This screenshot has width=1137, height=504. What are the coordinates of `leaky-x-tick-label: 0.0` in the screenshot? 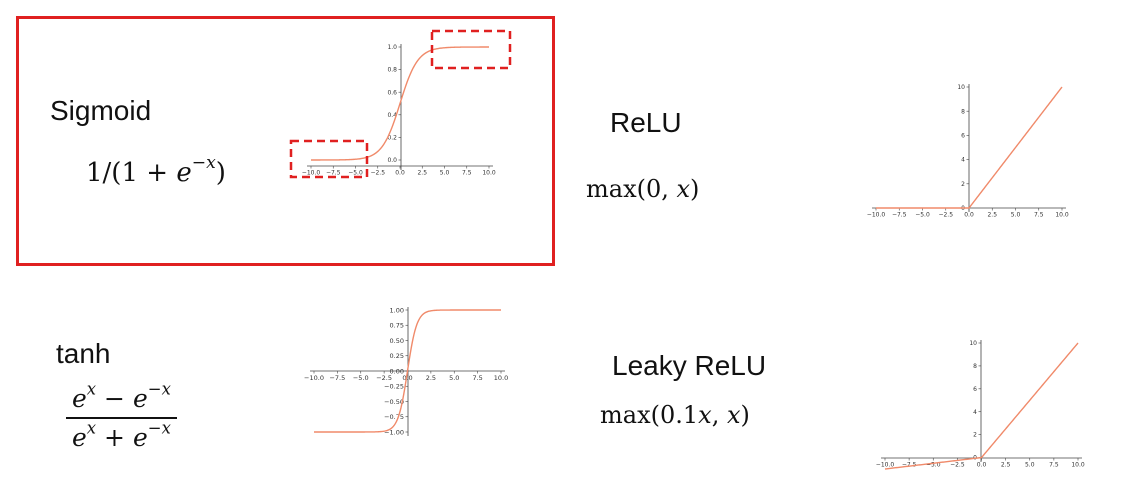 It's located at (982, 465).